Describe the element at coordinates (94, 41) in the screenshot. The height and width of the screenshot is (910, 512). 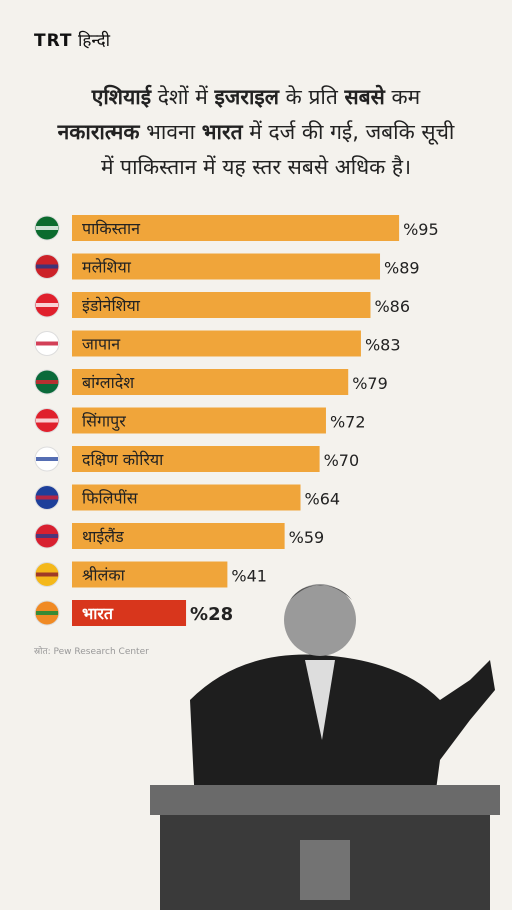
I see `logo-edition: हिन्दी` at that location.